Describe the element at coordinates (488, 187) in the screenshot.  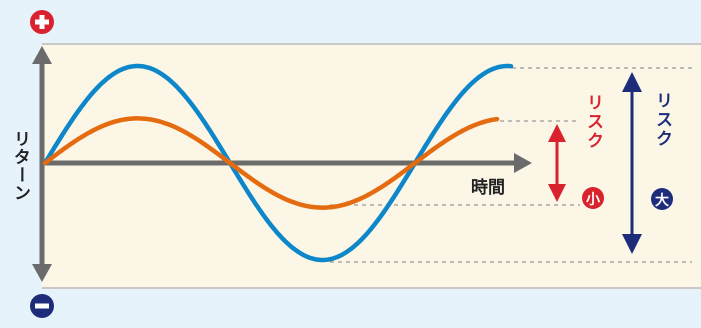
I see `x-axis-label: 時間` at that location.